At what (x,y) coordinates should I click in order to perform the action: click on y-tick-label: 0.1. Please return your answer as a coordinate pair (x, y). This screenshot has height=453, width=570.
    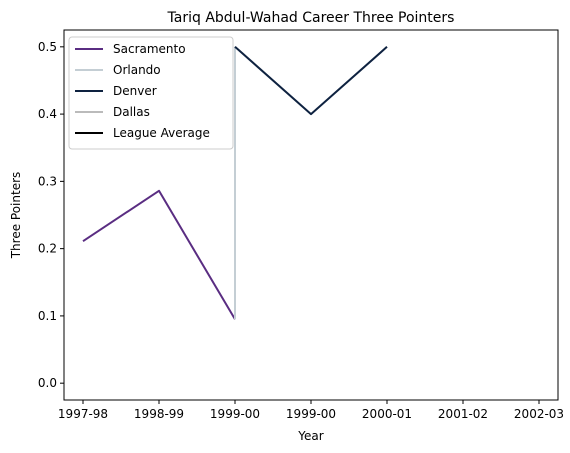
    Looking at the image, I should click on (47, 316).